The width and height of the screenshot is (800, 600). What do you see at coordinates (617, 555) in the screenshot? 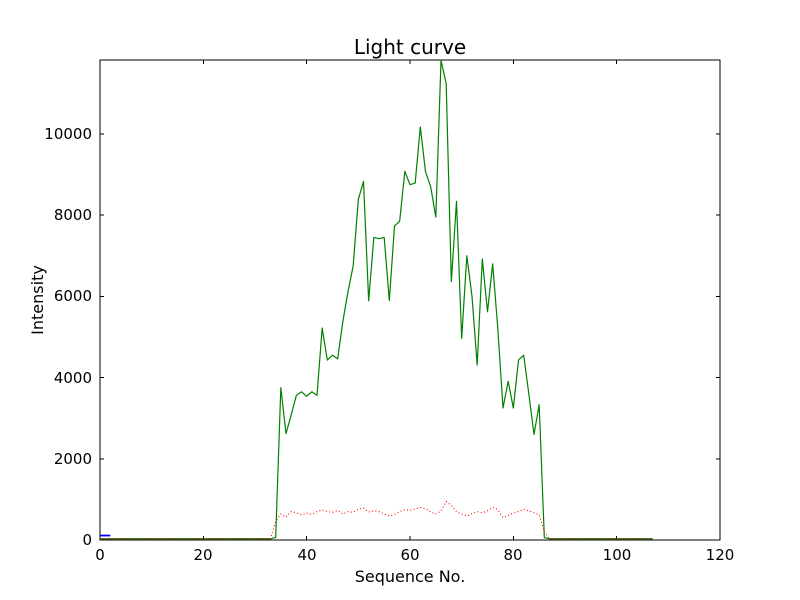
I see `x-tick-label-100: 100` at bounding box center [617, 555].